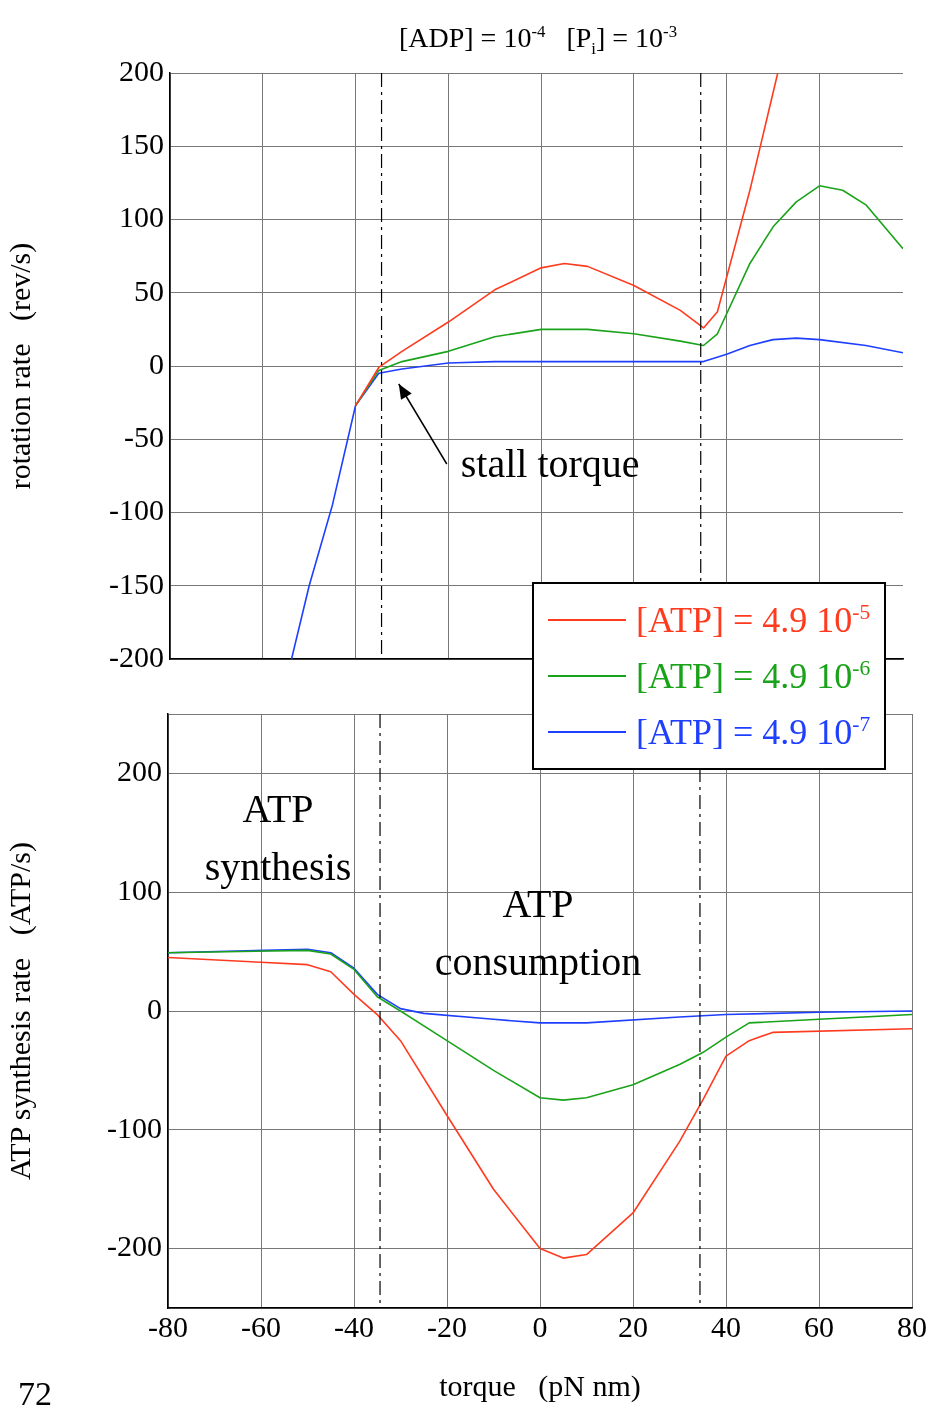 This screenshot has height=1410, width=946. Describe the element at coordinates (136, 583) in the screenshot. I see `y-tick-label: -150` at that location.